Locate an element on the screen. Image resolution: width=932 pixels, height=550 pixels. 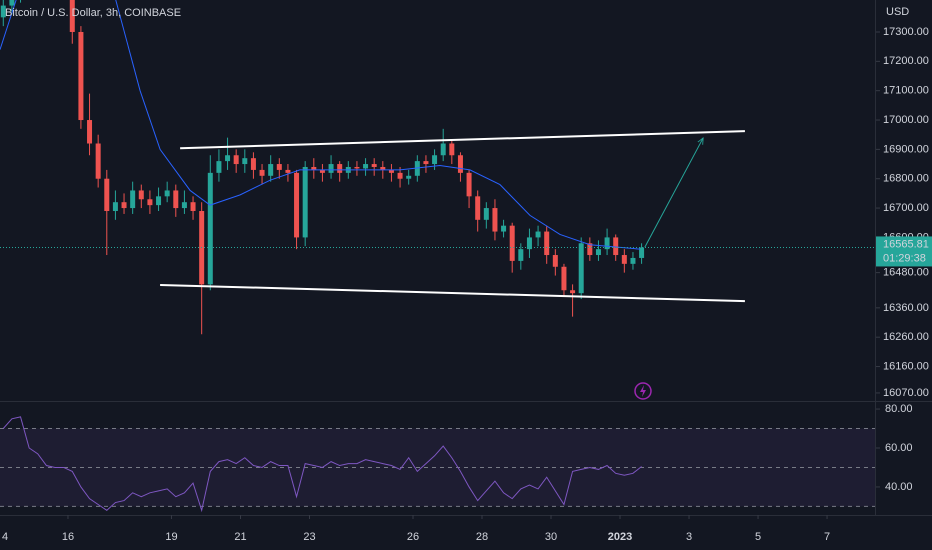
x-tick-label: 5 is located at coordinates (758, 537).